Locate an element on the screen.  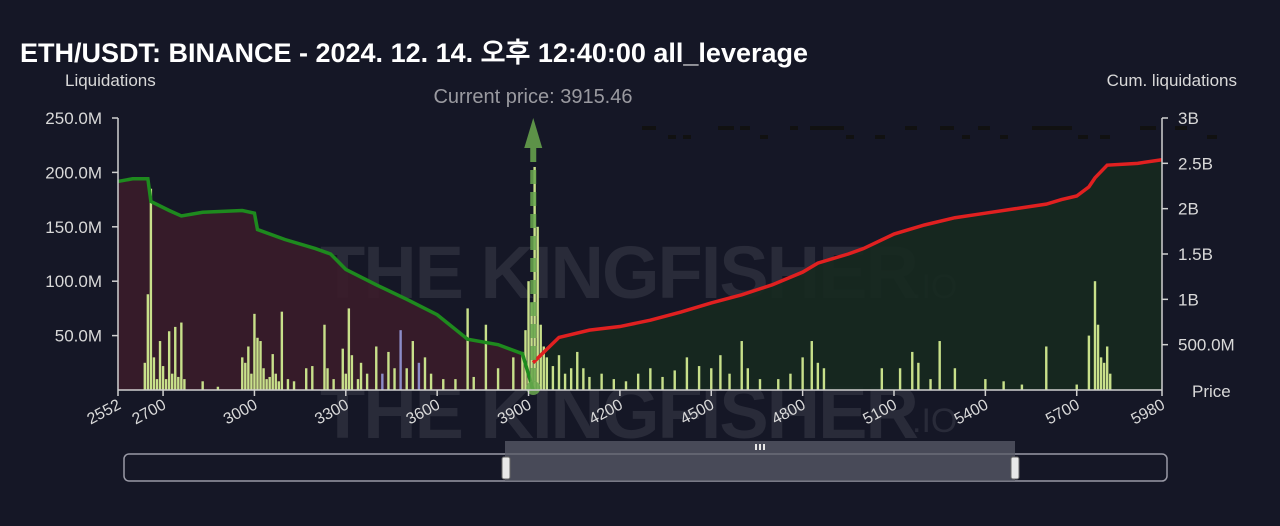
current-price-label: Current price: 3915.46 is located at coordinates (532, 97).